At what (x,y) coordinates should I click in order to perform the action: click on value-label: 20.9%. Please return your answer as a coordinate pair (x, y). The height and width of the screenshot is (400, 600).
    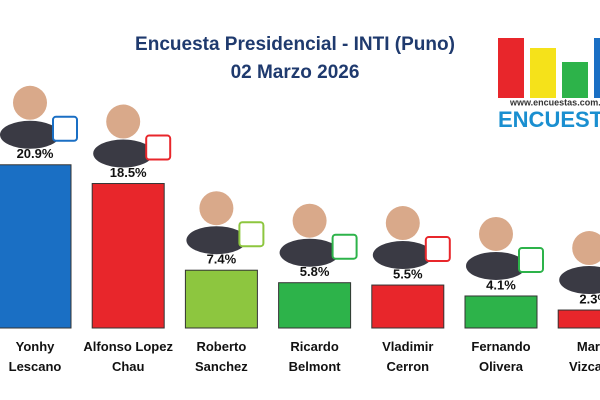
    Looking at the image, I should click on (35, 153).